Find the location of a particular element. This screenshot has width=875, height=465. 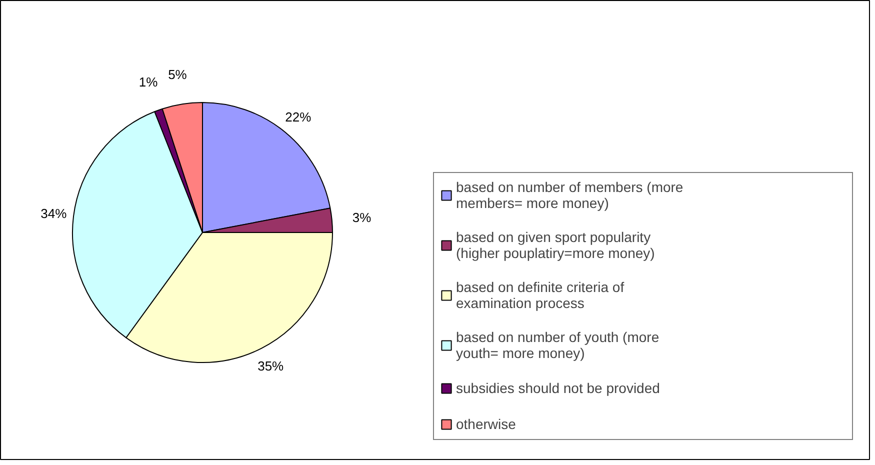

data-label: 22% is located at coordinates (298, 116).